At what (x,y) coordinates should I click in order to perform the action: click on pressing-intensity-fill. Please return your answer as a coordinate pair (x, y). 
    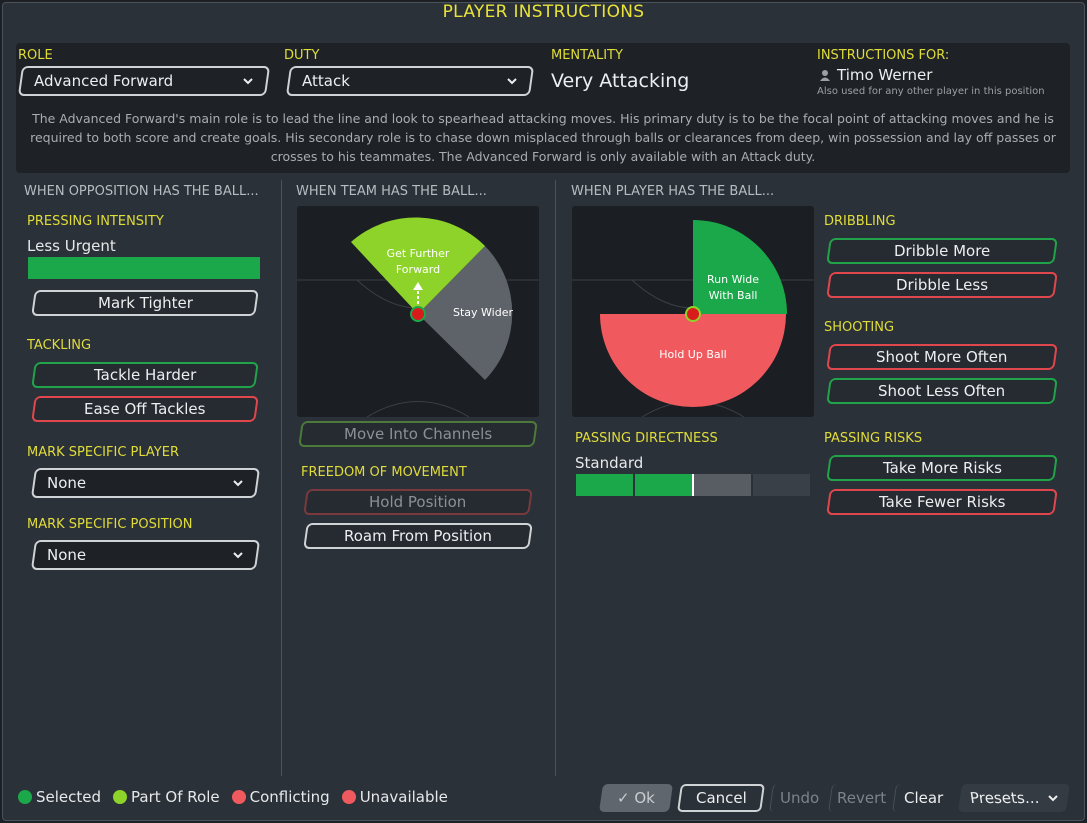
    Looking at the image, I should click on (144, 268).